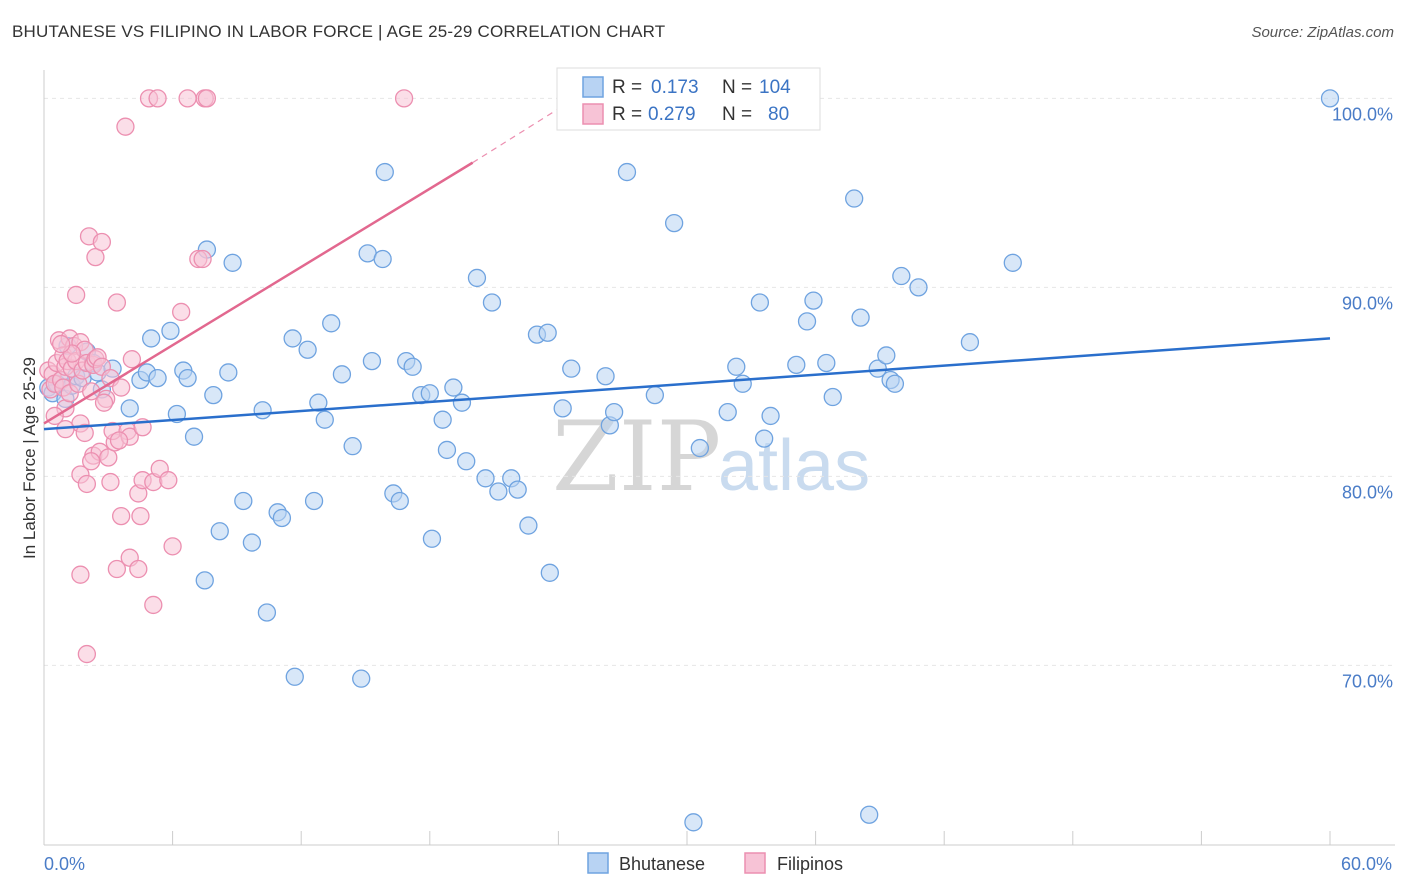 This screenshot has width=1406, height=892. I want to click on x-tick-label: 0.0%, so click(64, 864).